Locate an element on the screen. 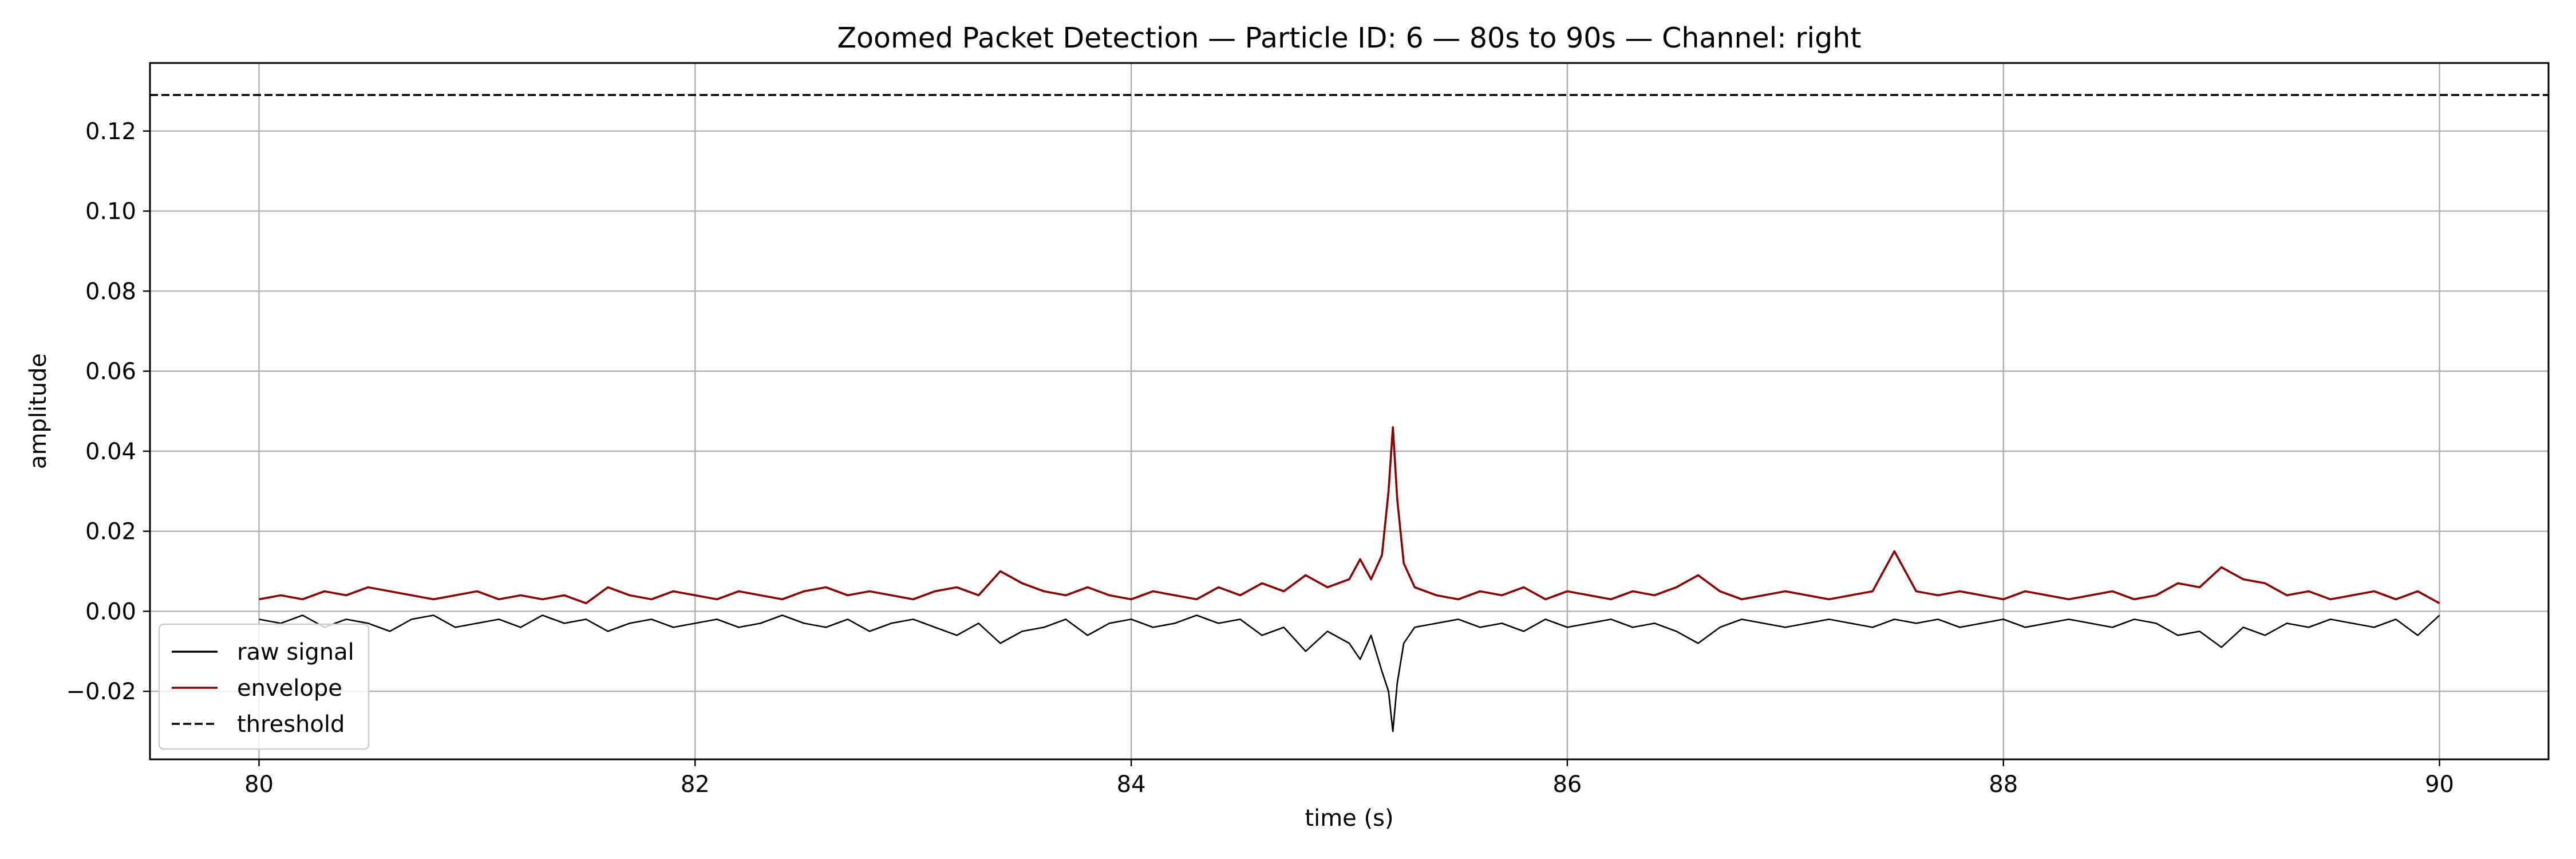 The image size is (2576, 859). legend-box is located at coordinates (264, 686).